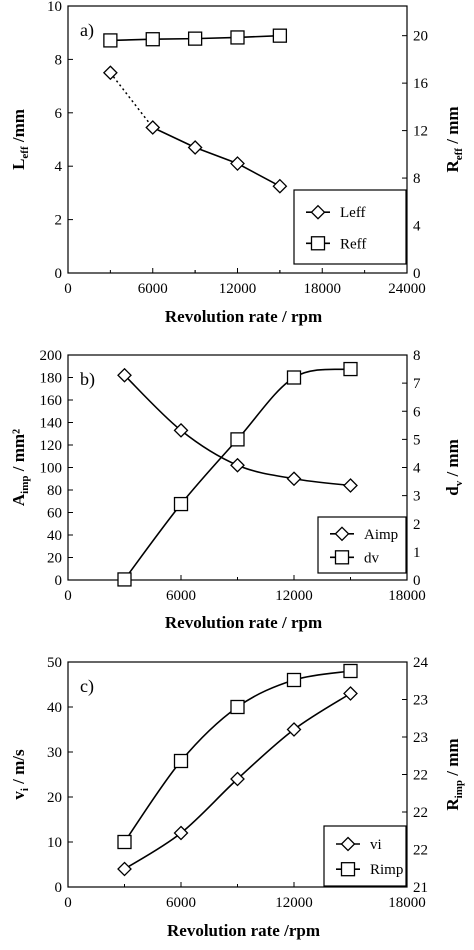 This screenshot has width=474, height=950. I want to click on y-axis-label-left: Leff /mm, so click(20, 139).